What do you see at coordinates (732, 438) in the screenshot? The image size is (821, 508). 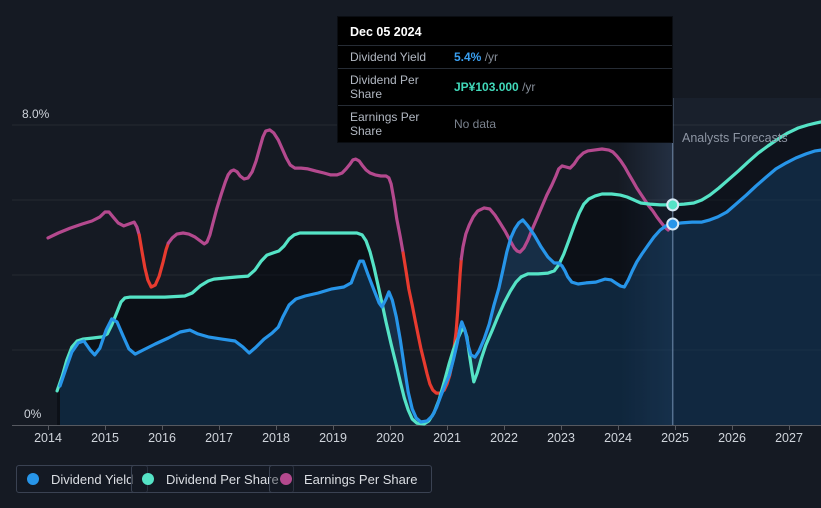 I see `x-axis-label-2026: 2026` at bounding box center [732, 438].